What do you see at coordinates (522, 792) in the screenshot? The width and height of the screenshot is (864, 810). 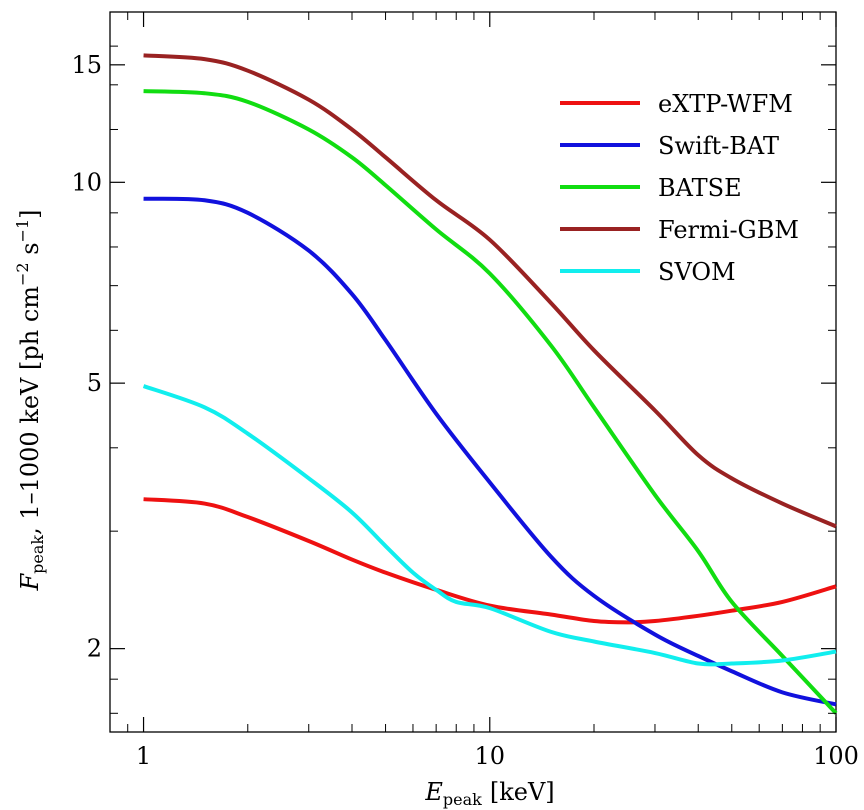 I see `x-axis-title-unit: [keV]` at bounding box center [522, 792].